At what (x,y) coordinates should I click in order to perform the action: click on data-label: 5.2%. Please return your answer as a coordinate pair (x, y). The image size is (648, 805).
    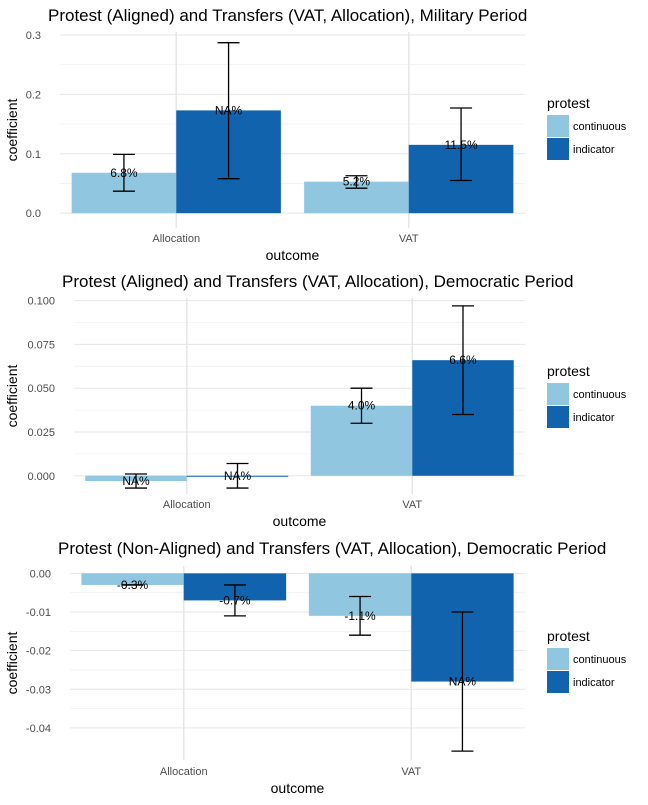
    Looking at the image, I should click on (357, 182).